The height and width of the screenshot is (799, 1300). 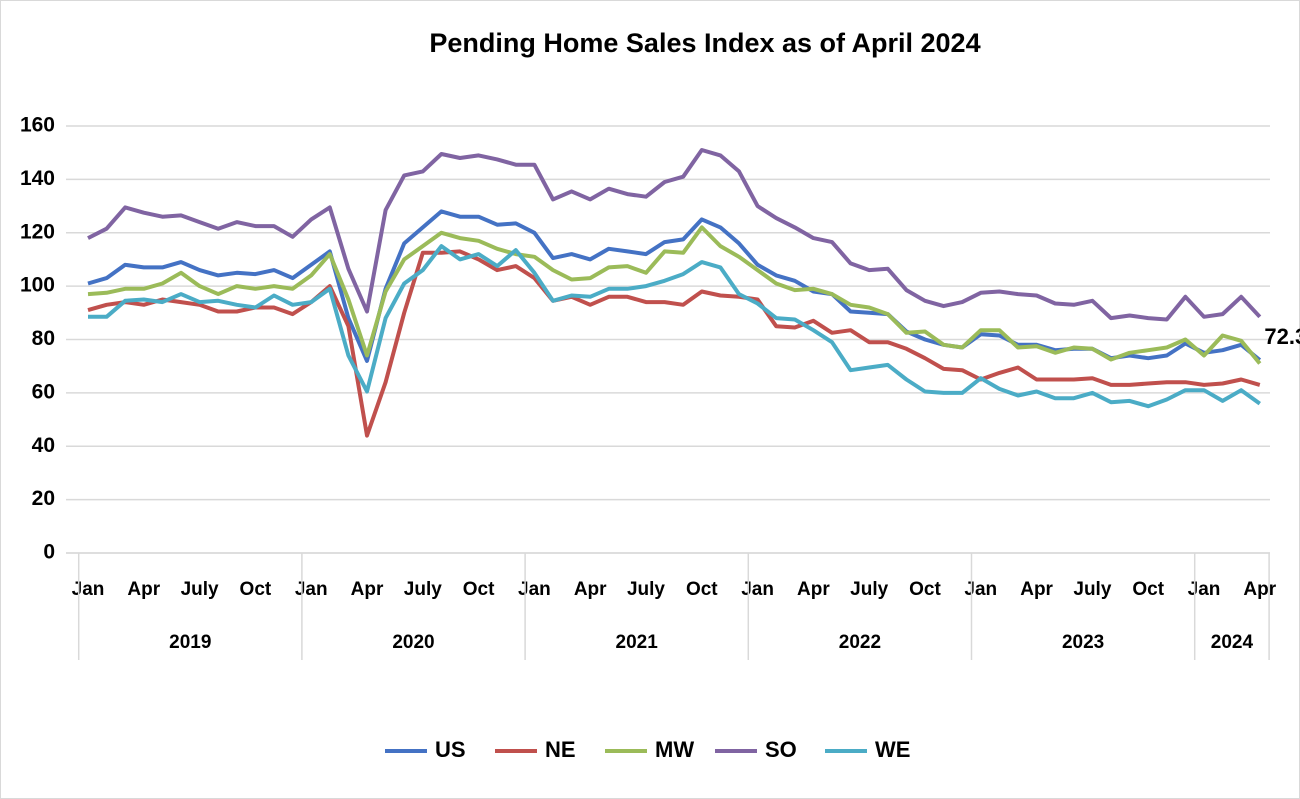 What do you see at coordinates (43, 391) in the screenshot?
I see `y-tick-label: 60` at bounding box center [43, 391].